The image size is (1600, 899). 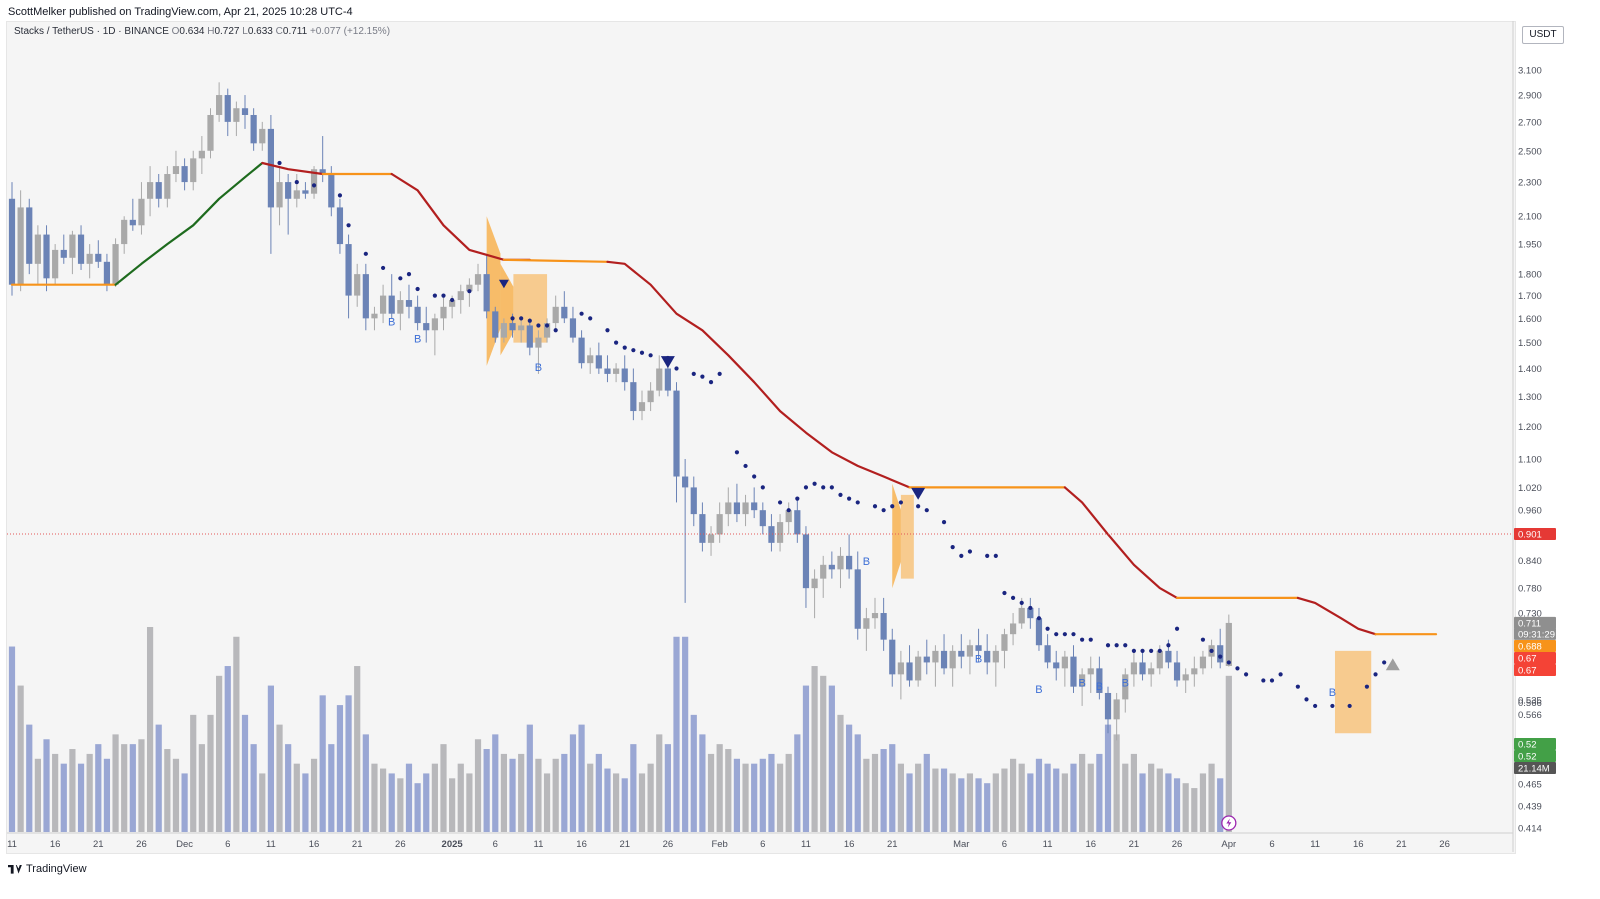 I want to click on sell-triangle-marker, so click(x=918, y=493).